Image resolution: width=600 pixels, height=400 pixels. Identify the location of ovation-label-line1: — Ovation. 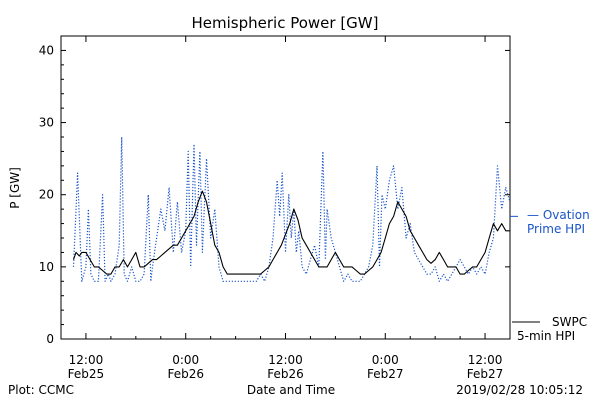
(558, 215).